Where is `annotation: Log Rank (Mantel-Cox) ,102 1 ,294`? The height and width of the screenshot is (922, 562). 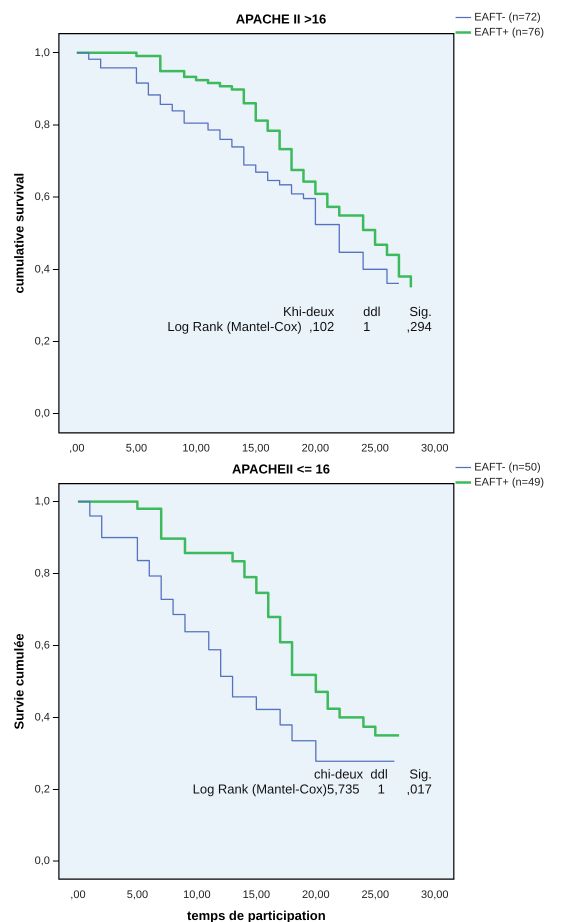
annotation: Log Rank (Mantel-Cox) ,102 1 ,294 is located at coordinates (299, 326).